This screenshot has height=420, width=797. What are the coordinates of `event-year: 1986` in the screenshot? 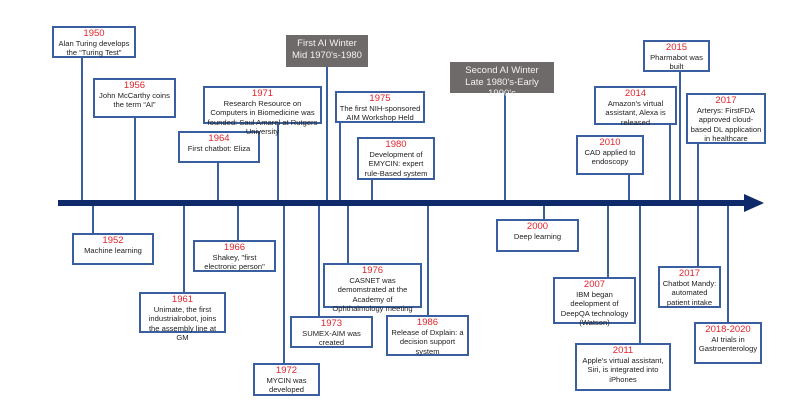 It's located at (427, 322).